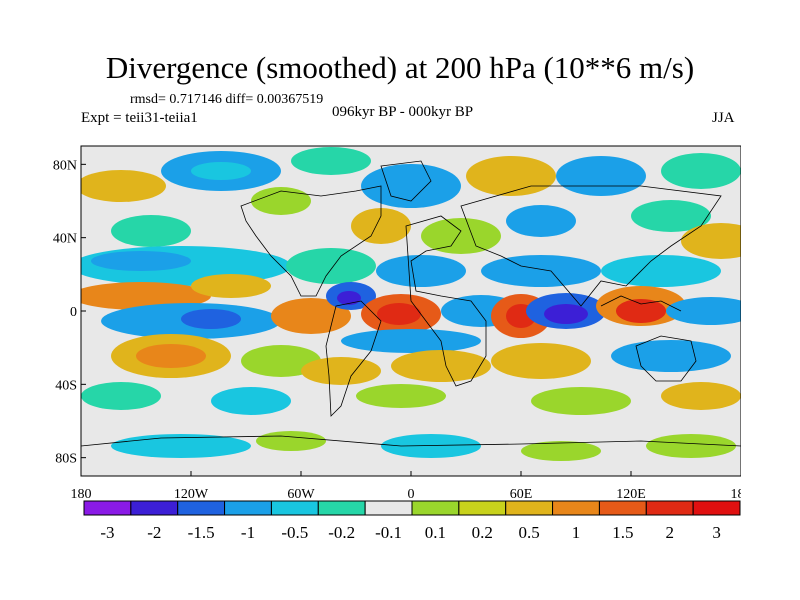 The width and height of the screenshot is (800, 600). What do you see at coordinates (716, 532) in the screenshot?
I see `colorbar-label: 3` at bounding box center [716, 532].